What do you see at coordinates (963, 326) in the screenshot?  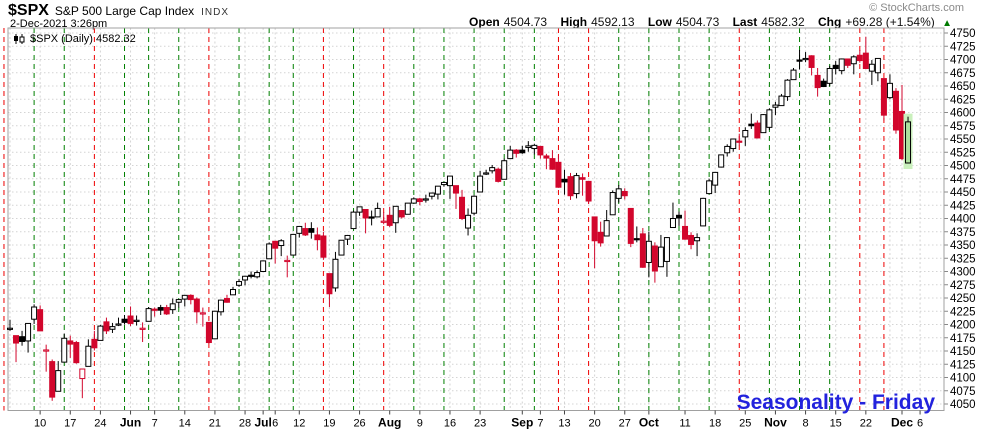 I see `svg-text: 4200` at bounding box center [963, 326].